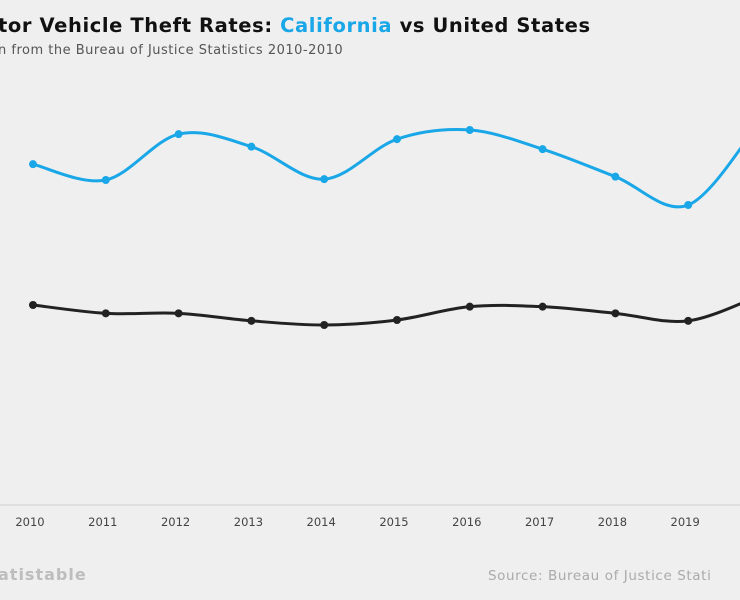 The width and height of the screenshot is (740, 600). I want to click on california-point-2019, so click(688, 205).